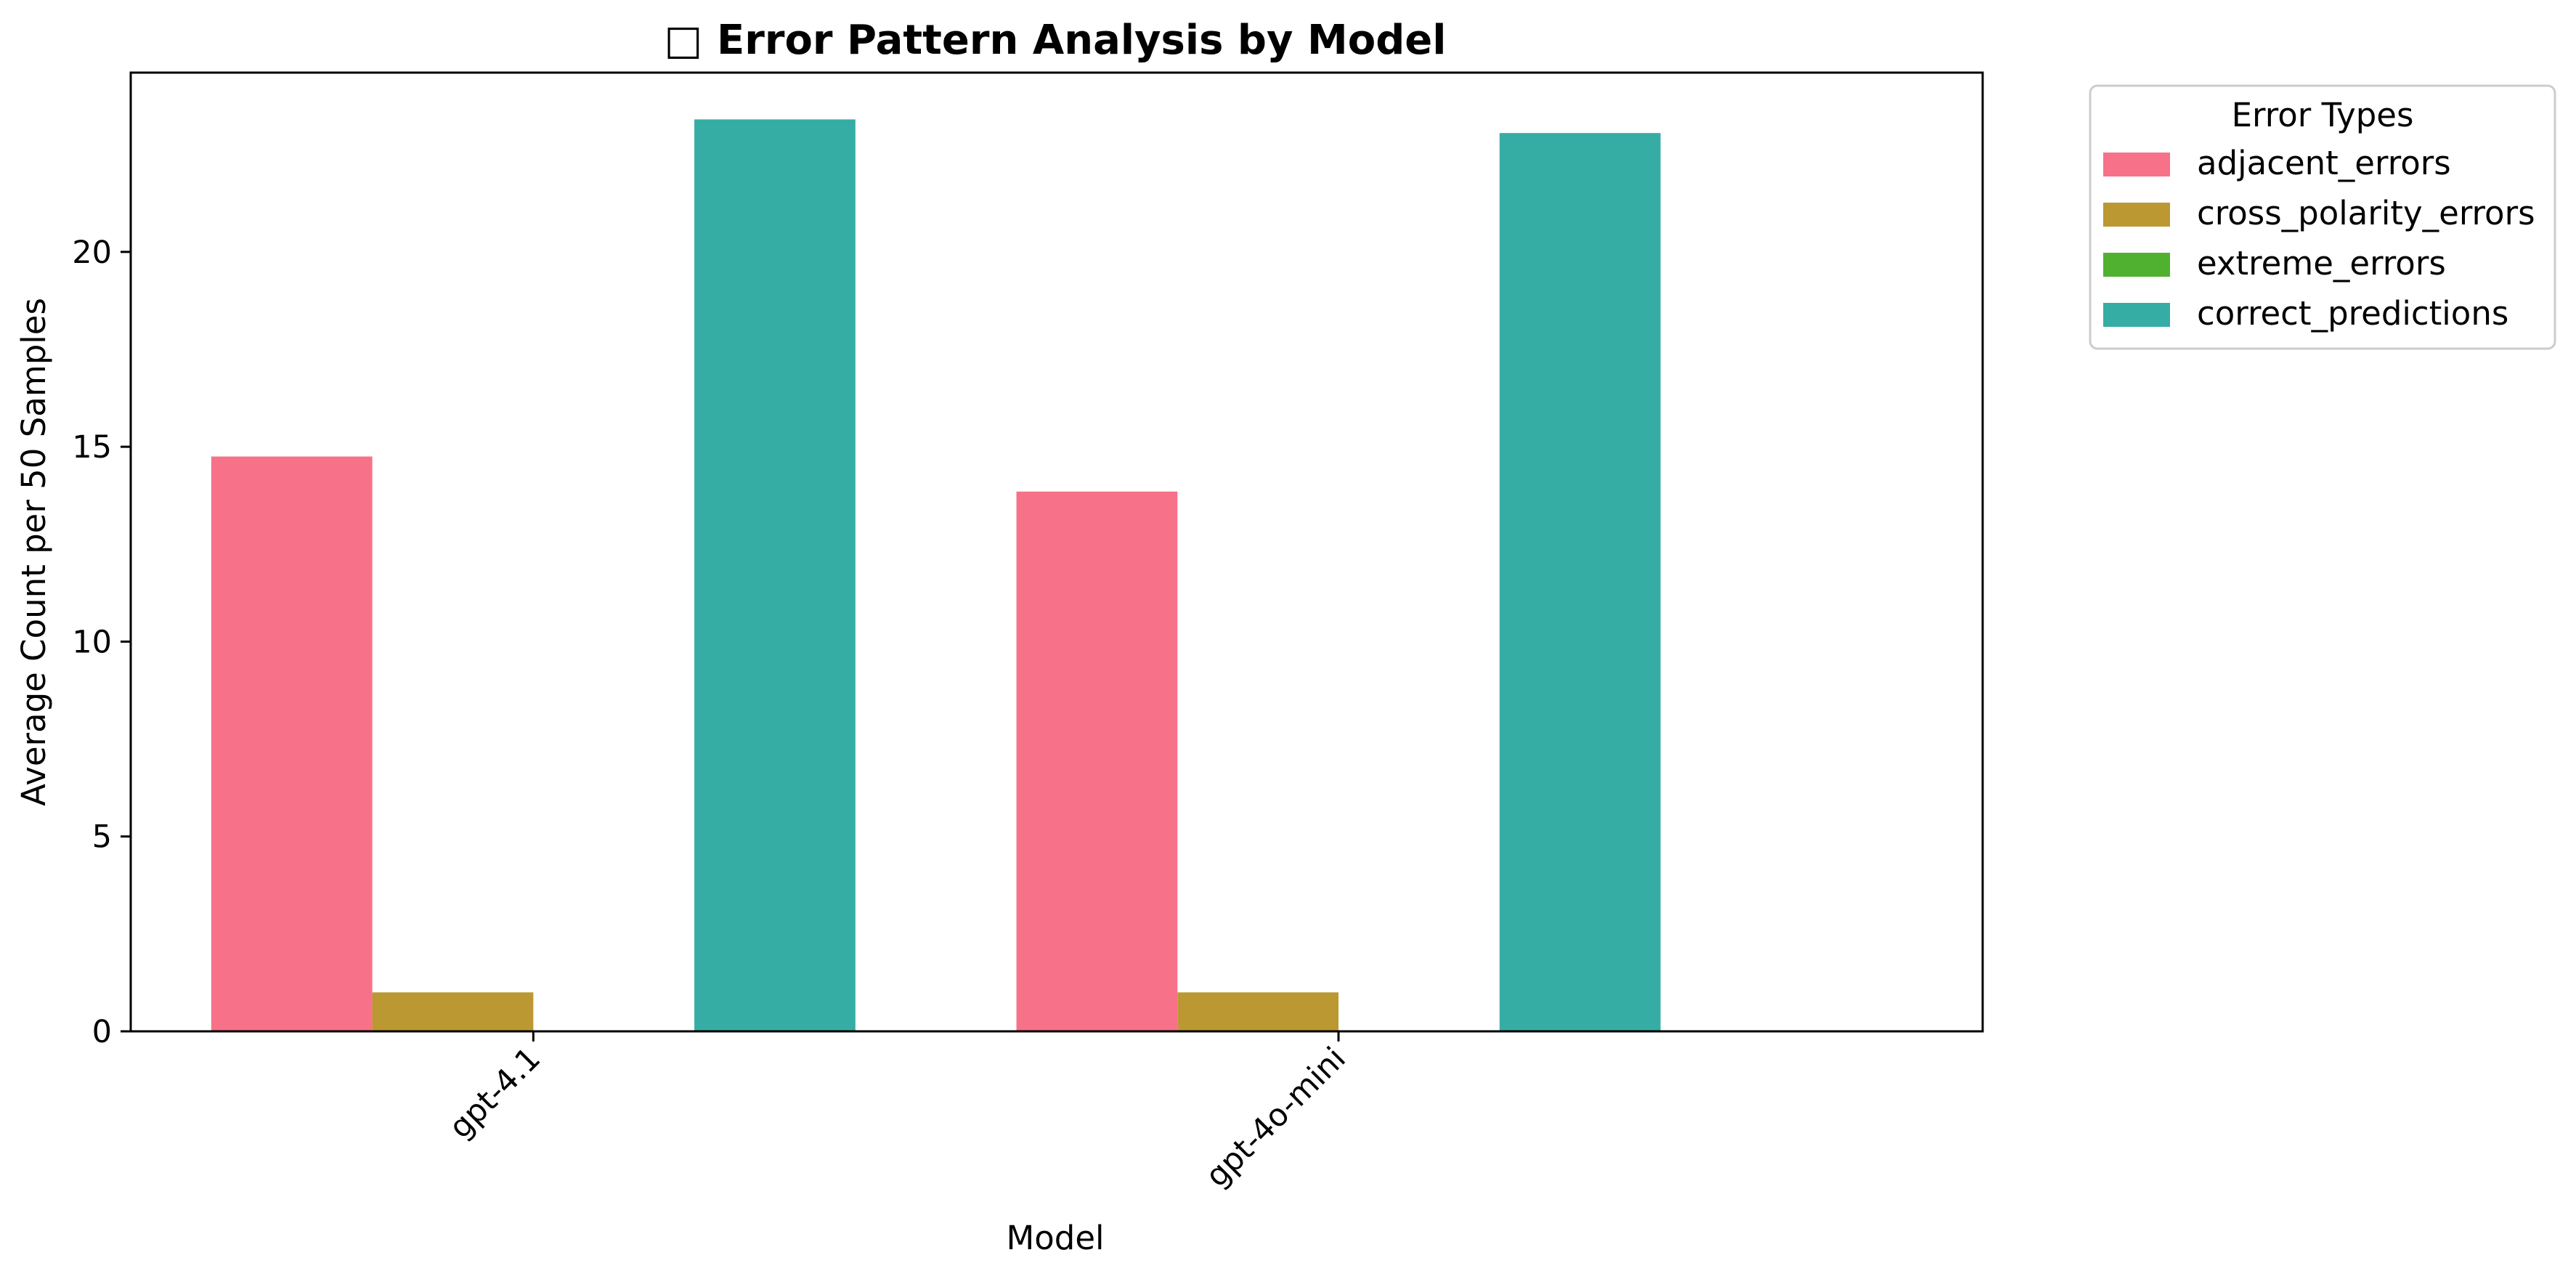 Image resolution: width=2576 pixels, height=1279 pixels. Describe the element at coordinates (2324, 163) in the screenshot. I see `legend-label-adjacent_errors: adjacent_errors` at that location.